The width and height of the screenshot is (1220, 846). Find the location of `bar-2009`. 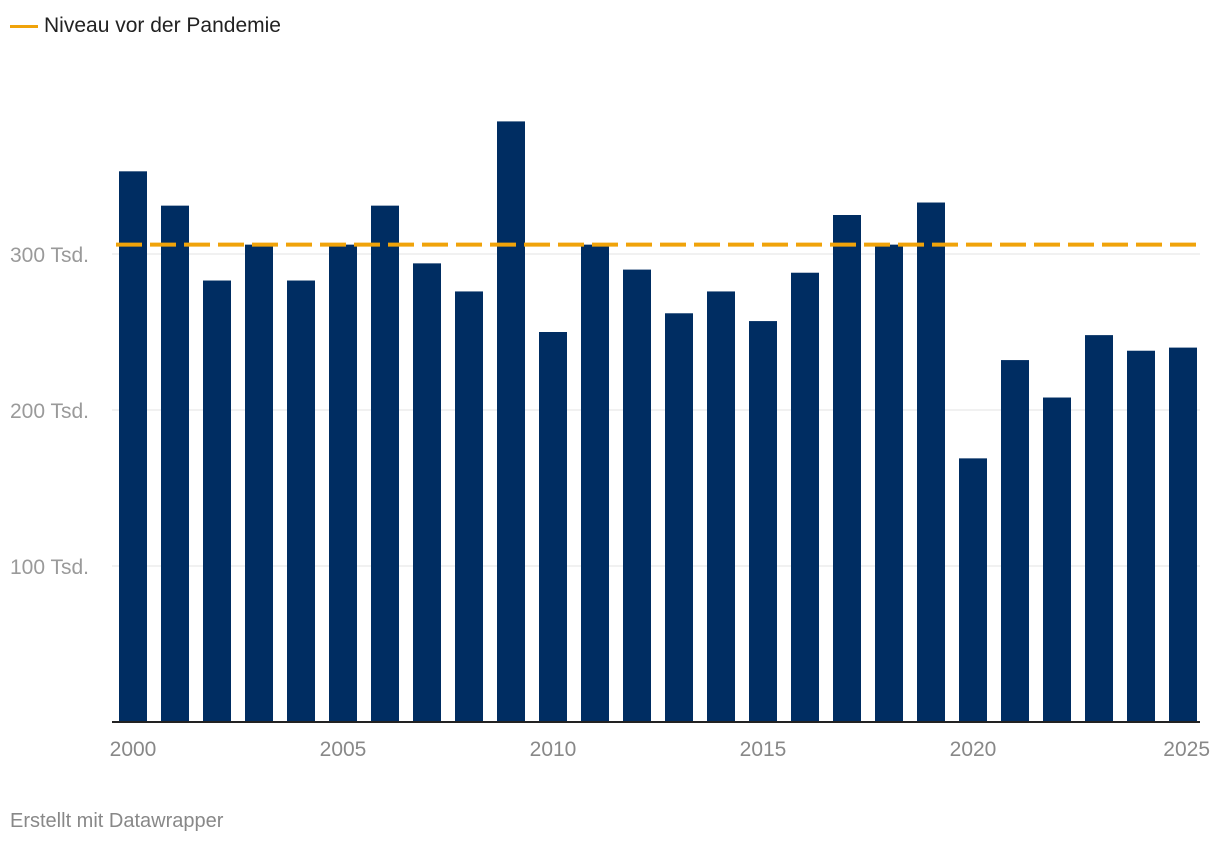

bar-2009 is located at coordinates (511, 421).